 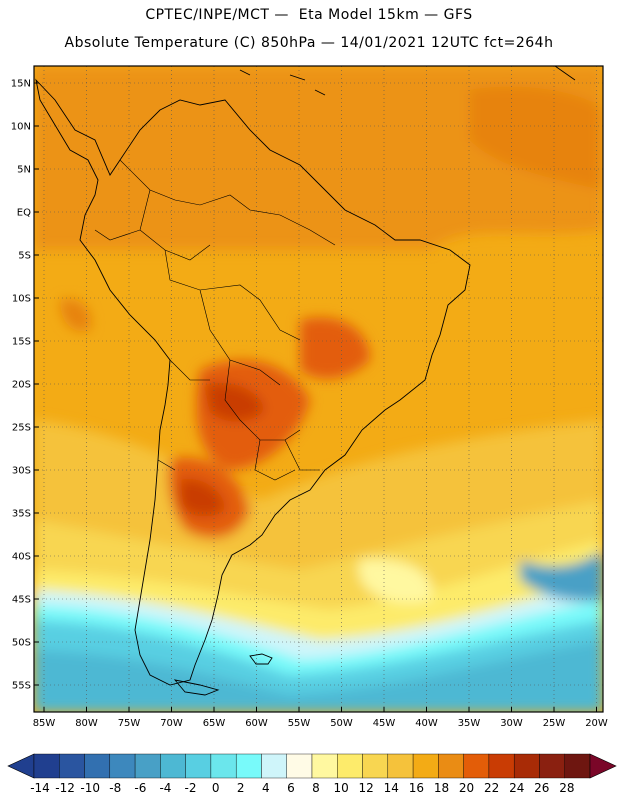 What do you see at coordinates (407, 81) in the screenshot?
I see `caribbean-islands` at bounding box center [407, 81].